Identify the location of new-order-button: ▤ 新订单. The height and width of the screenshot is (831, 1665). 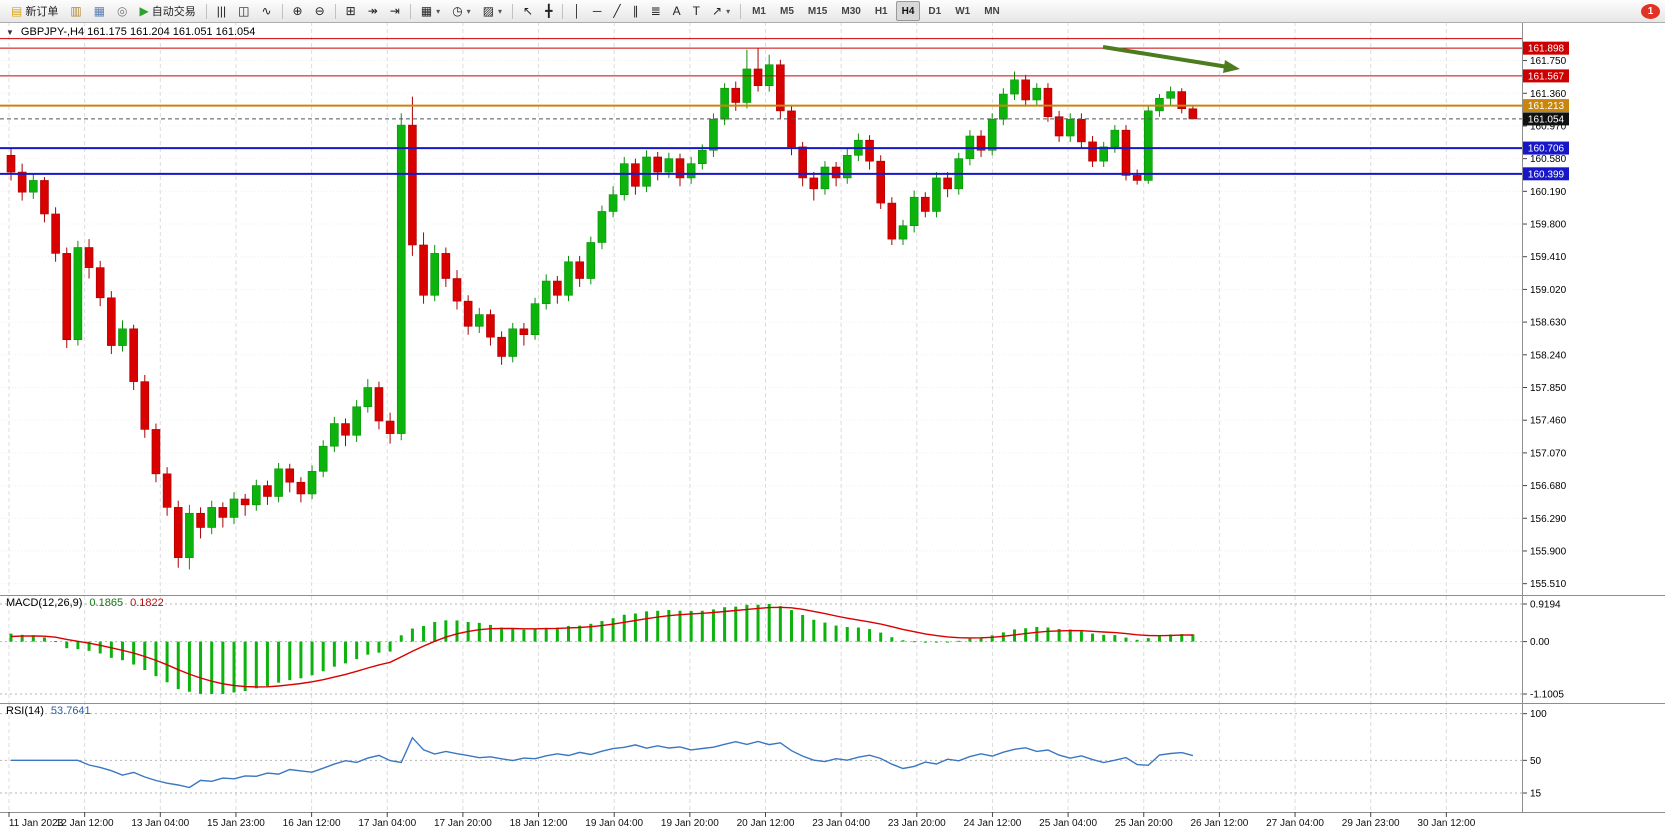
(34, 11).